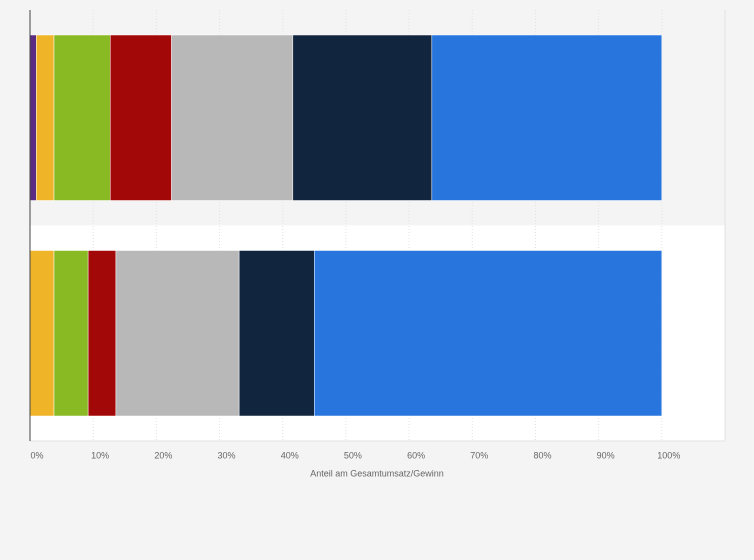 This screenshot has height=560, width=754. I want to click on x-tick-label: 90%, so click(606, 455).